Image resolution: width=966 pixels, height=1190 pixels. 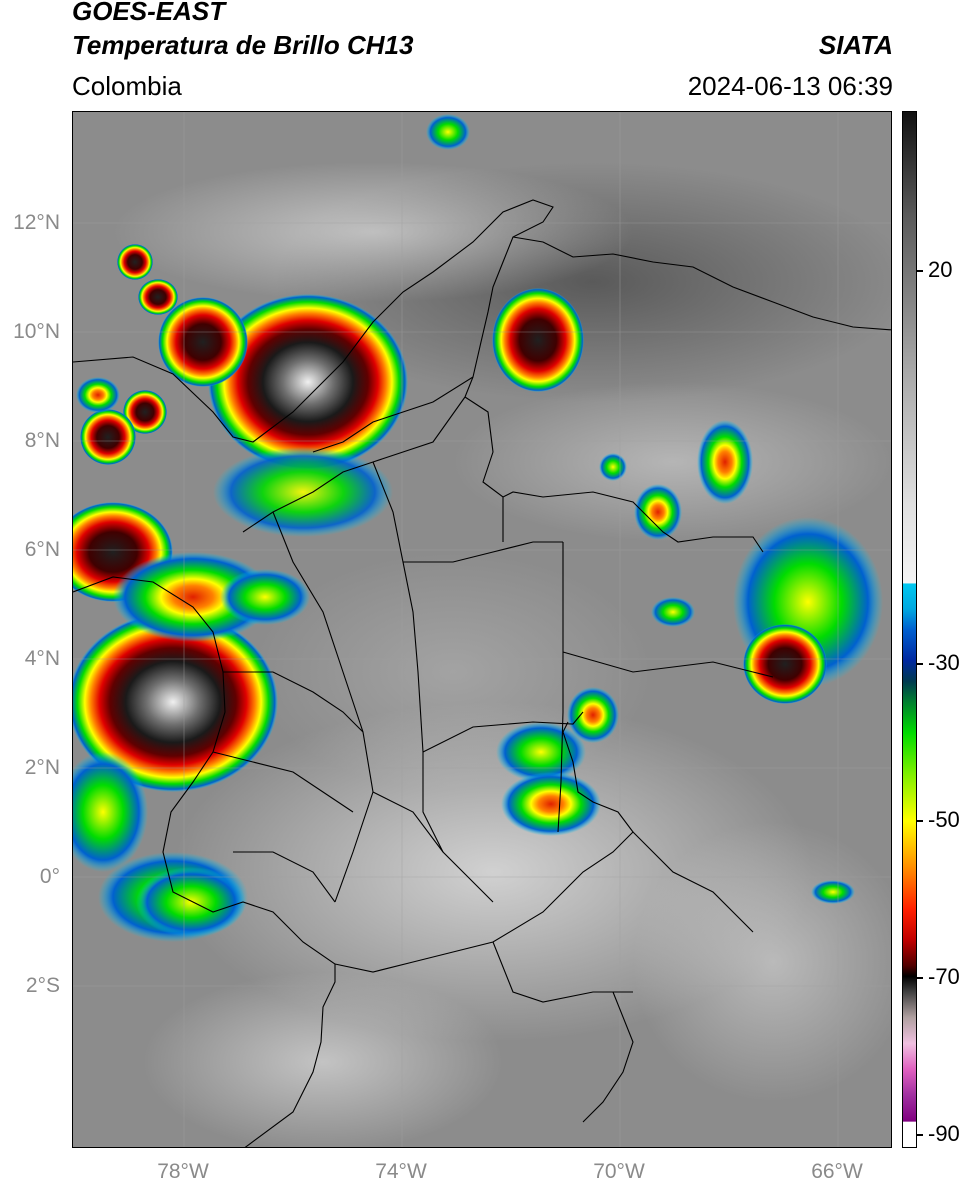 What do you see at coordinates (36, 331) in the screenshot?
I see `lat-label-10n: 10°N` at bounding box center [36, 331].